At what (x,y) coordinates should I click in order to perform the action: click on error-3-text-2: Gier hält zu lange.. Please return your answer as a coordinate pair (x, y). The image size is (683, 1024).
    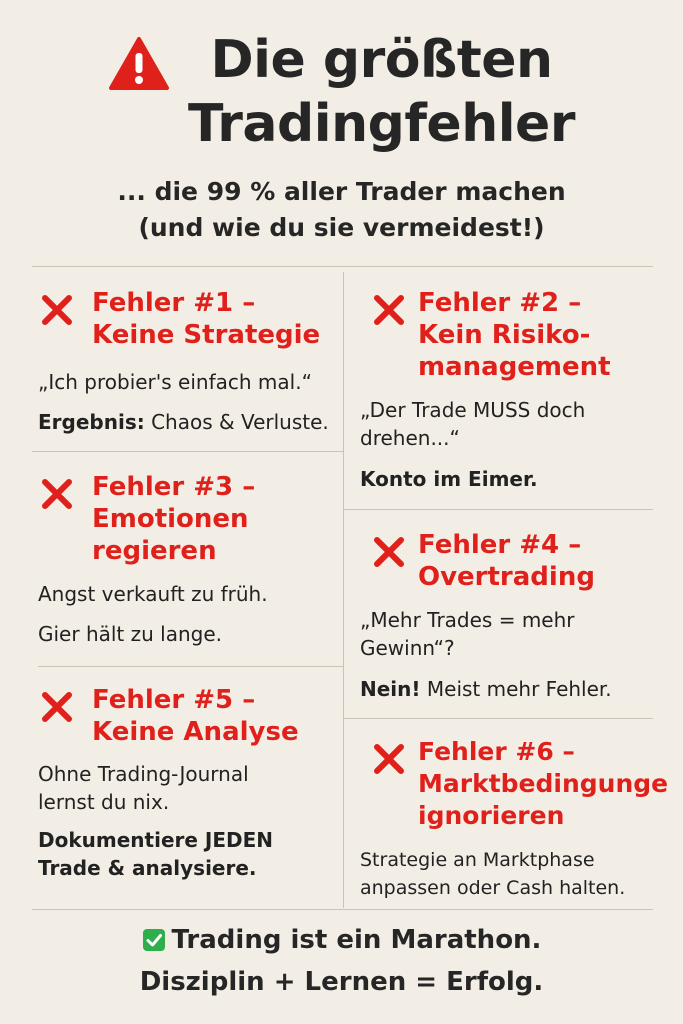
    Looking at the image, I should click on (130, 634).